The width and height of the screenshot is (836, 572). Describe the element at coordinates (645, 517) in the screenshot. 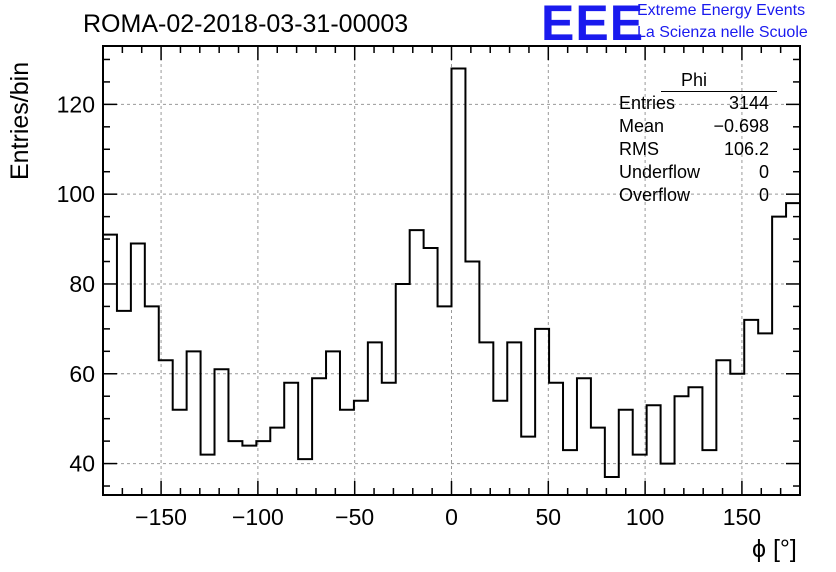

I see `x-tick-label: 100` at that location.